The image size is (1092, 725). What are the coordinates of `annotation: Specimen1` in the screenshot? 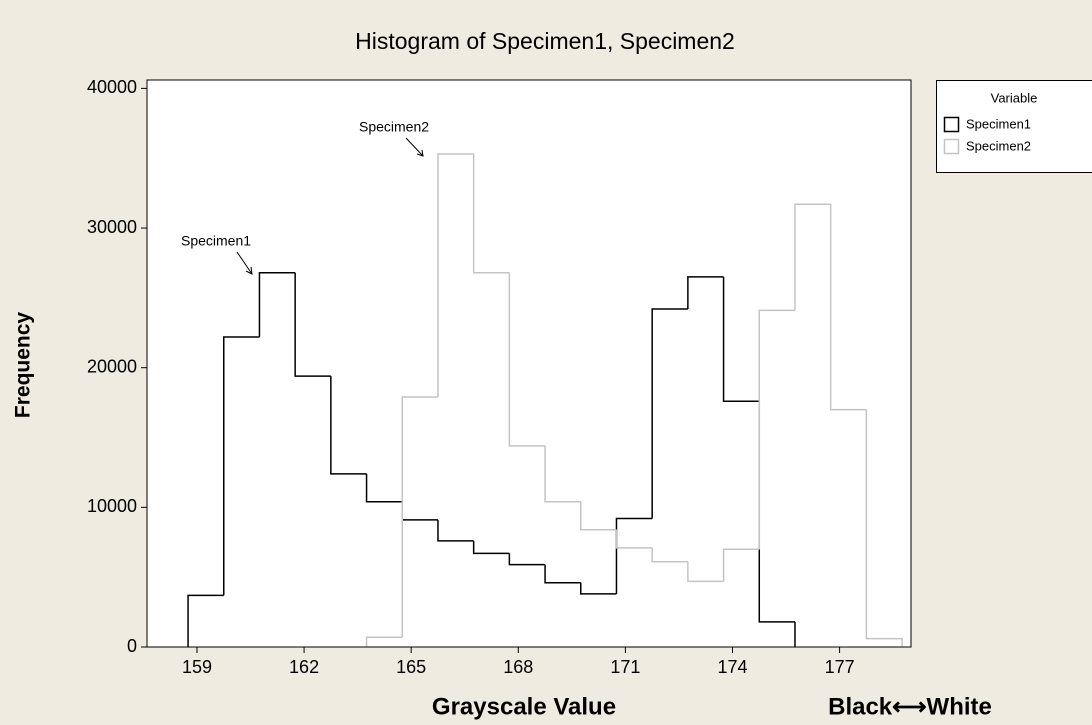 It's located at (216, 241).